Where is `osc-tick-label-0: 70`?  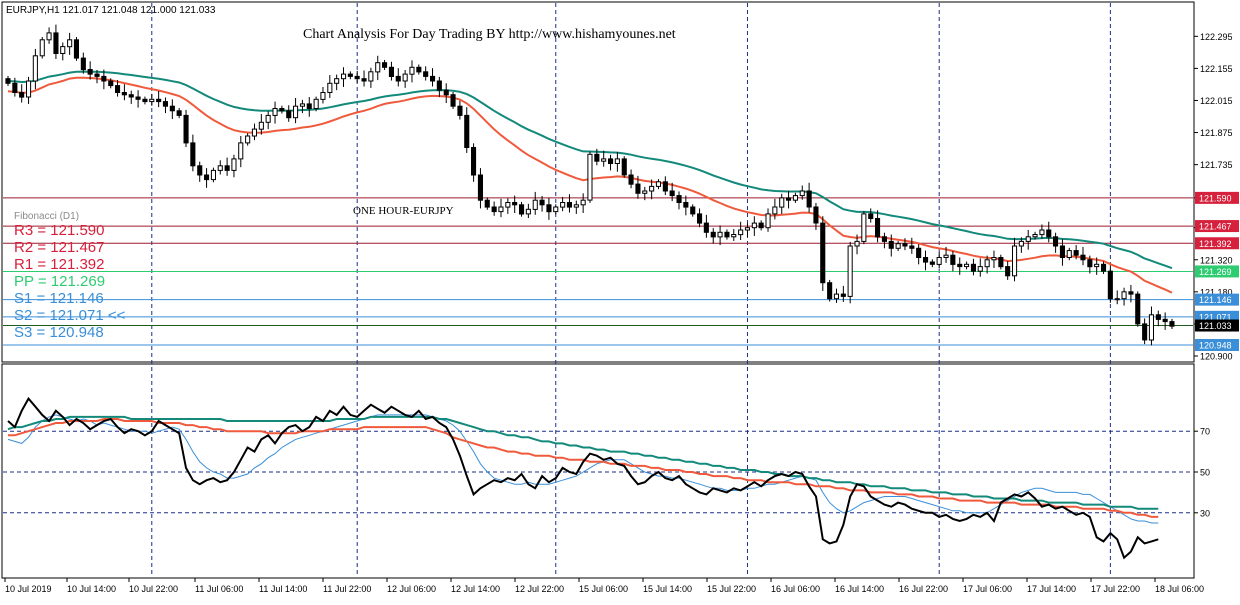
osc-tick-label-0: 70 is located at coordinates (1205, 432).